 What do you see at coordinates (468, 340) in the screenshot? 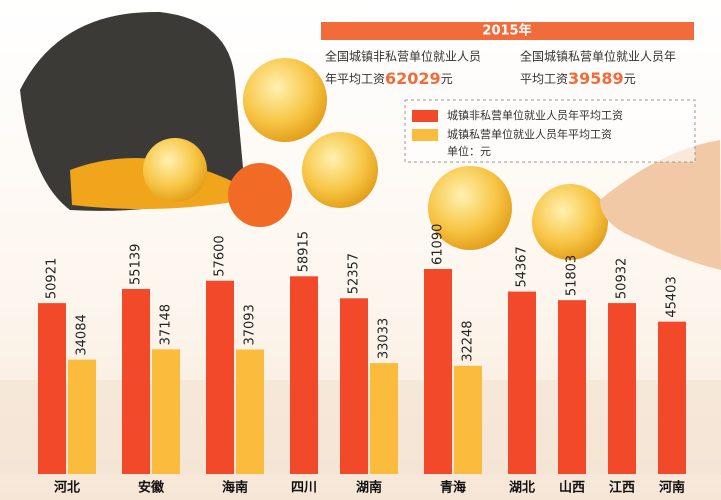
I see `value-label: 32248` at bounding box center [468, 340].